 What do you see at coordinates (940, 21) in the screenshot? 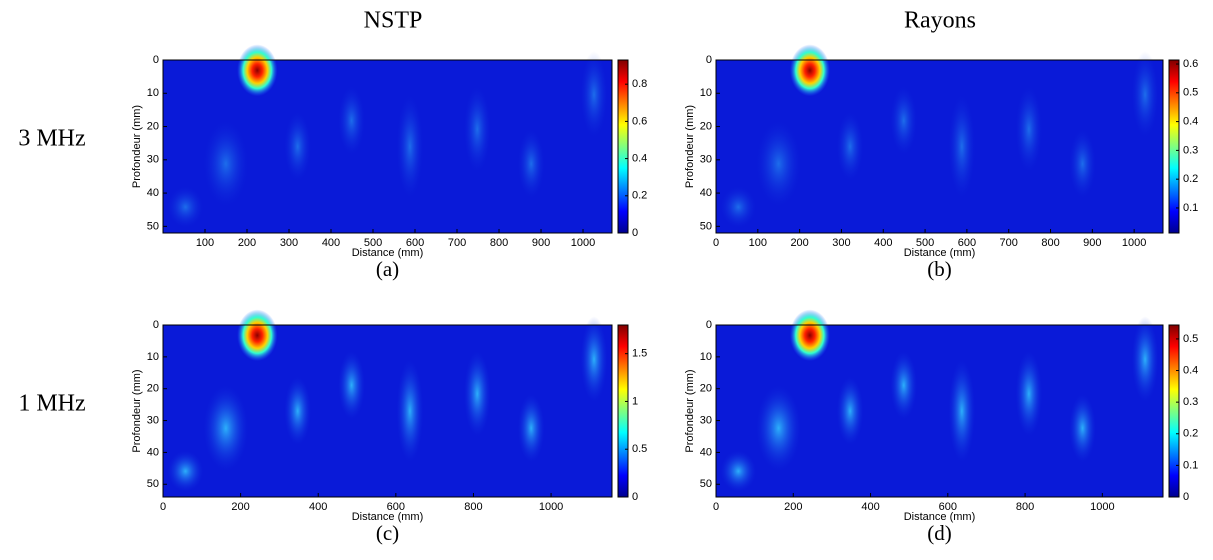
I see `column-title: Rayons` at bounding box center [940, 21].